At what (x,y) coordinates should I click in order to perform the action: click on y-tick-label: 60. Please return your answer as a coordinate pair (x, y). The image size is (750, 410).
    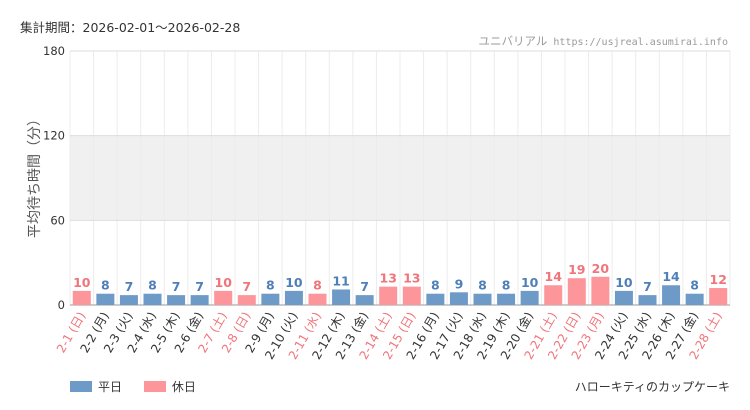
    Looking at the image, I should click on (57, 220).